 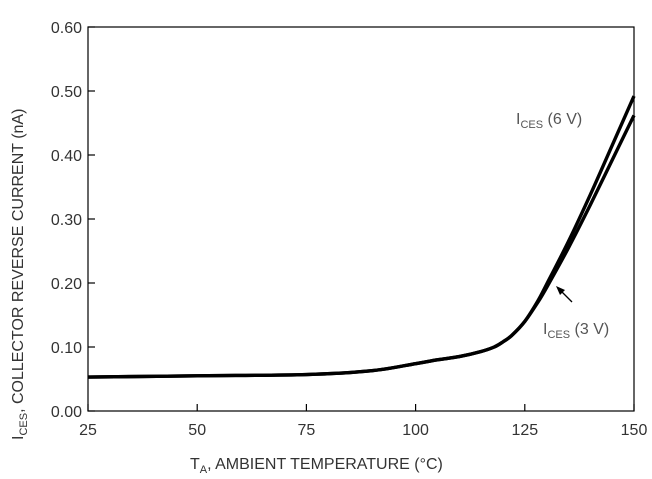 What do you see at coordinates (307, 430) in the screenshot?
I see `x-tick-label: 75` at bounding box center [307, 430].